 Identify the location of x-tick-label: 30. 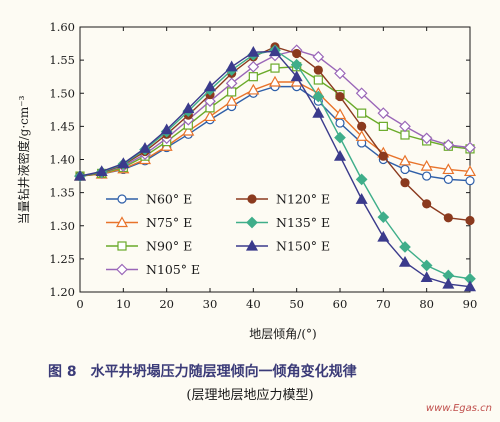
(210, 304).